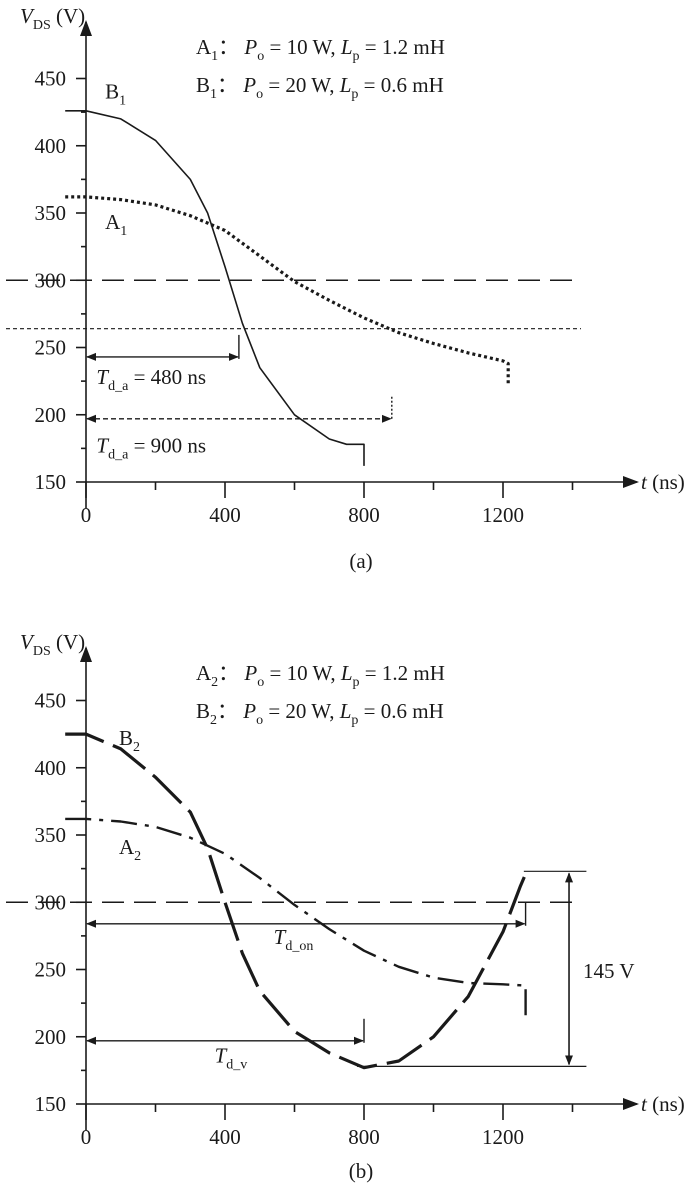 This screenshot has height=1194, width=700. I want to click on panel-label: (b), so click(361, 1171).